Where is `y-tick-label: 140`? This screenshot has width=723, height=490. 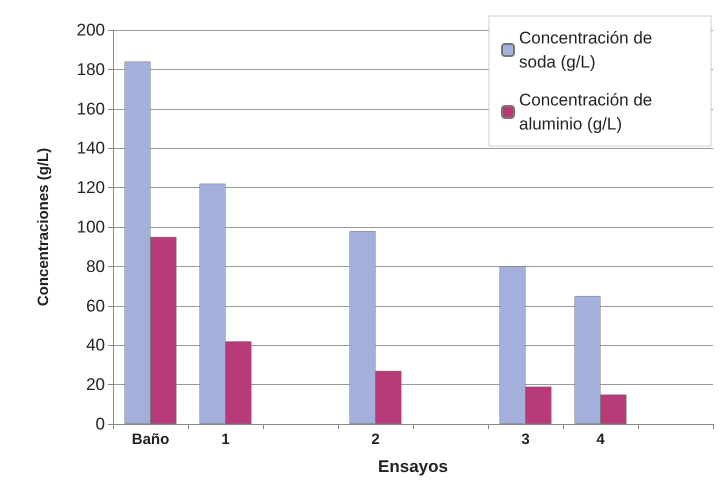
y-tick-label: 140 is located at coordinates (90, 148).